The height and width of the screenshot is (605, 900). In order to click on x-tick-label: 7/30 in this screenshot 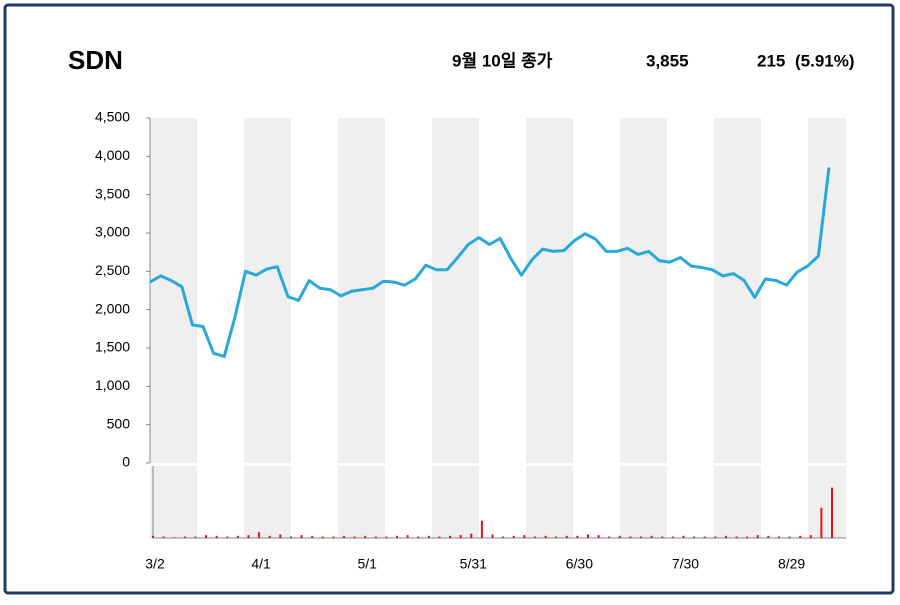, I will do `click(685, 564)`.